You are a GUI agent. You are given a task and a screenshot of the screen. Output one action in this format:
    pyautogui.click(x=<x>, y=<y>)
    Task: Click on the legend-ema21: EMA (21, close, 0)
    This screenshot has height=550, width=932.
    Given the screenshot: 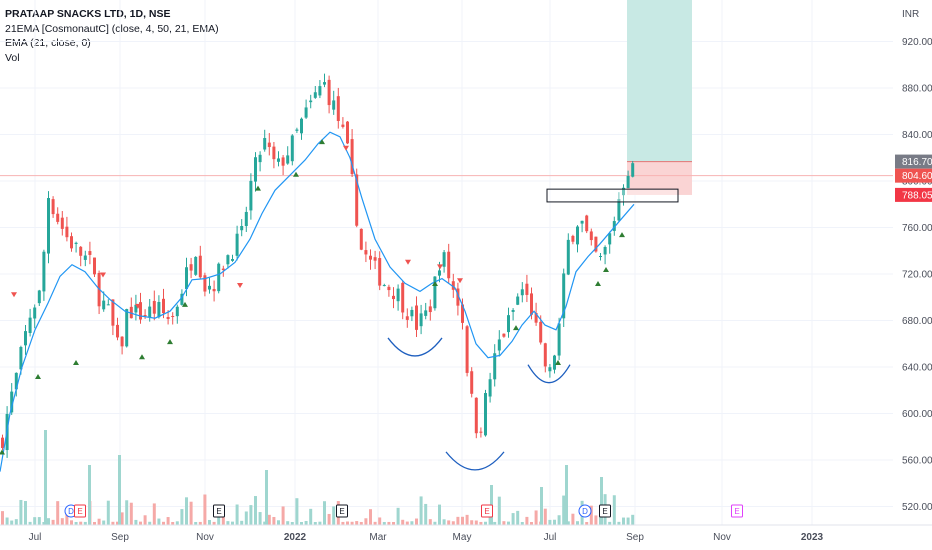 What is the action you would take?
    pyautogui.click(x=48, y=43)
    